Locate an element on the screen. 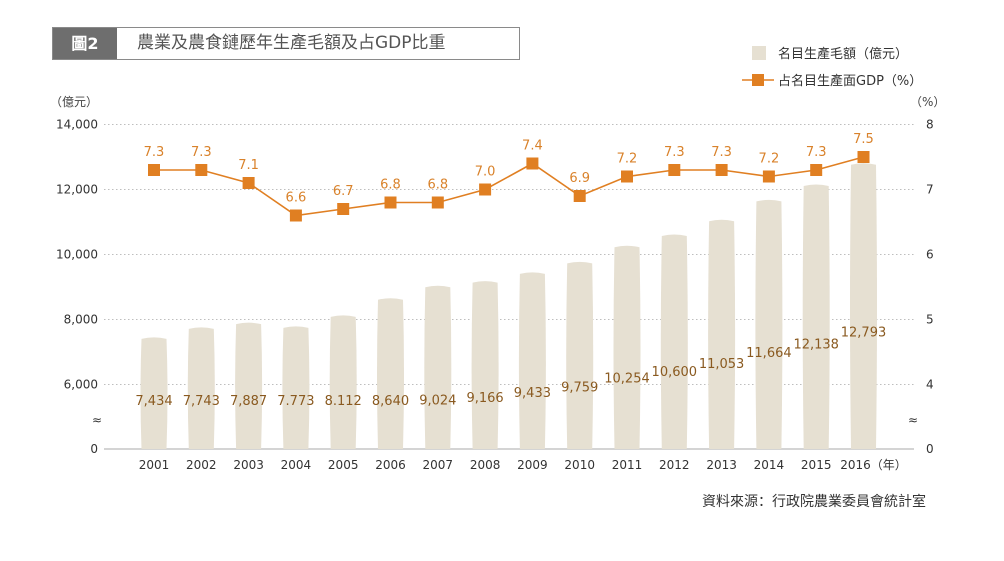 Image resolution: width=1004 pixels, height=561 pixels. x-tick-label: 2008 is located at coordinates (485, 465).